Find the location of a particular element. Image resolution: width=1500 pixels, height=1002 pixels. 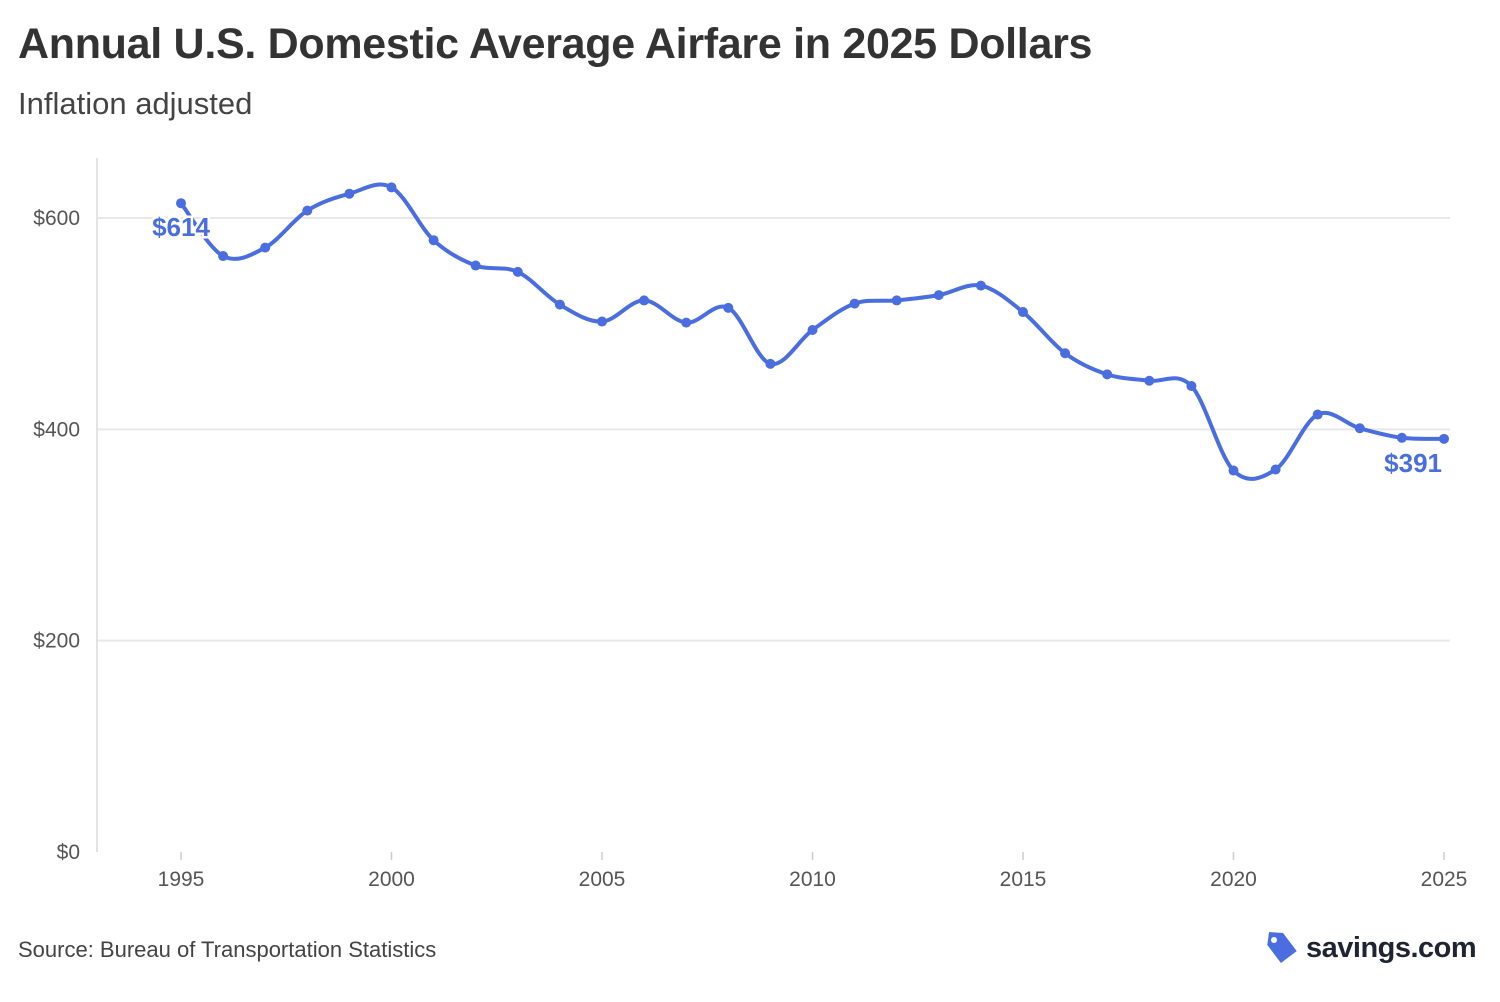

x-tick-label: 2025 is located at coordinates (1444, 879).